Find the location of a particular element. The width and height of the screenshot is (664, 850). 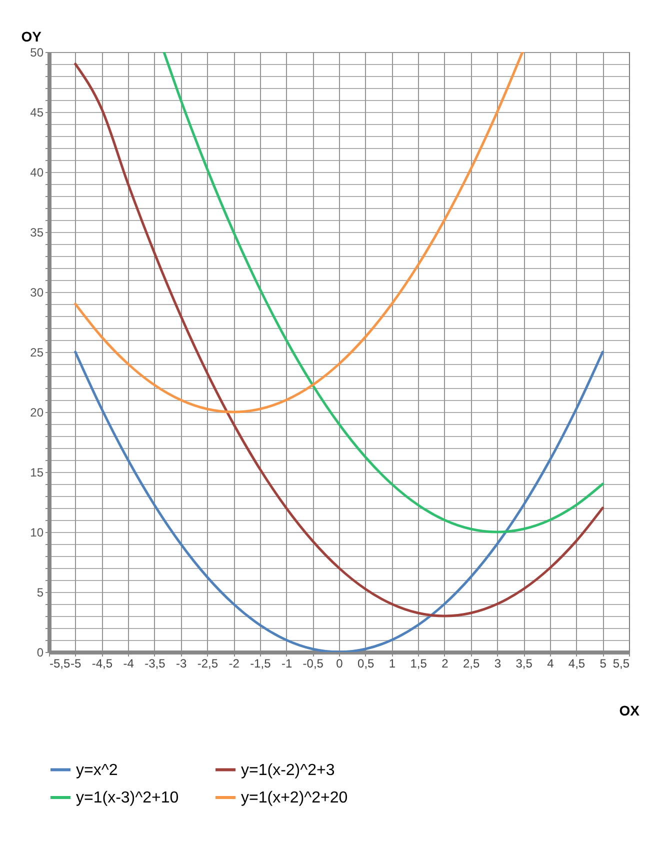

x-tick-label: -0,5 is located at coordinates (313, 663).